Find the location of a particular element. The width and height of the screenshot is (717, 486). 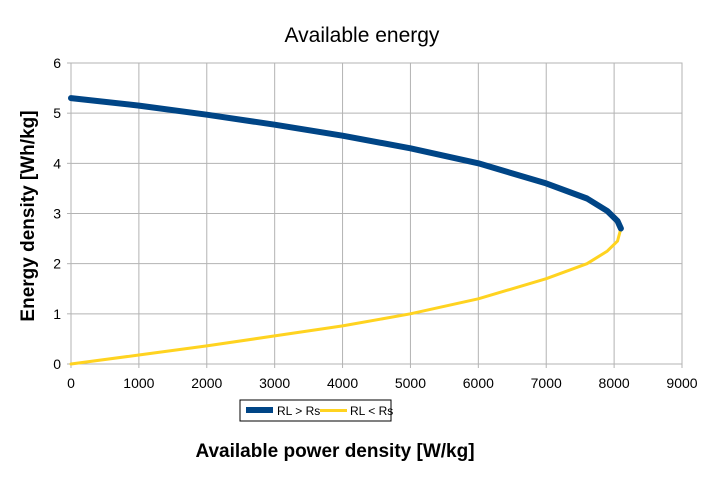

x-tick-label: 7000 is located at coordinates (546, 383).